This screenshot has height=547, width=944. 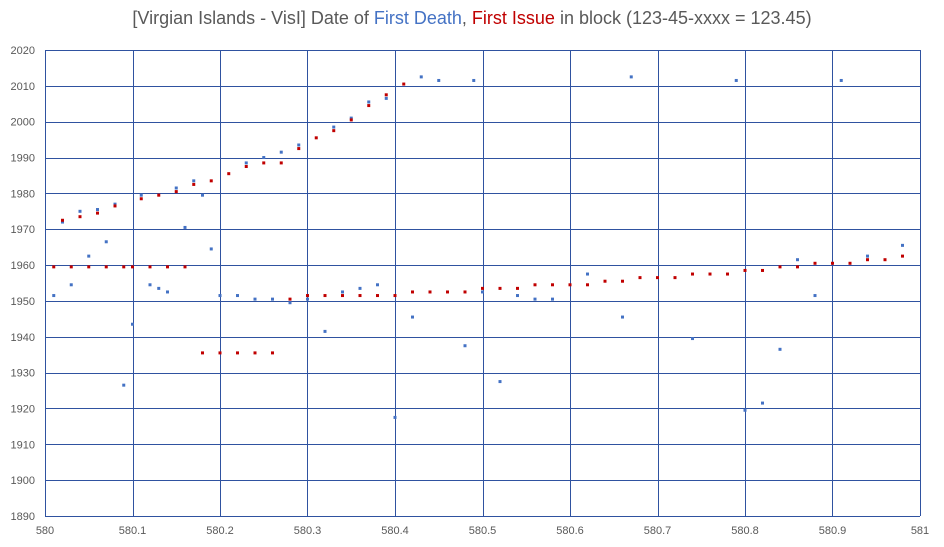 I want to click on x-tick-label: 580.4, so click(x=395, y=531).